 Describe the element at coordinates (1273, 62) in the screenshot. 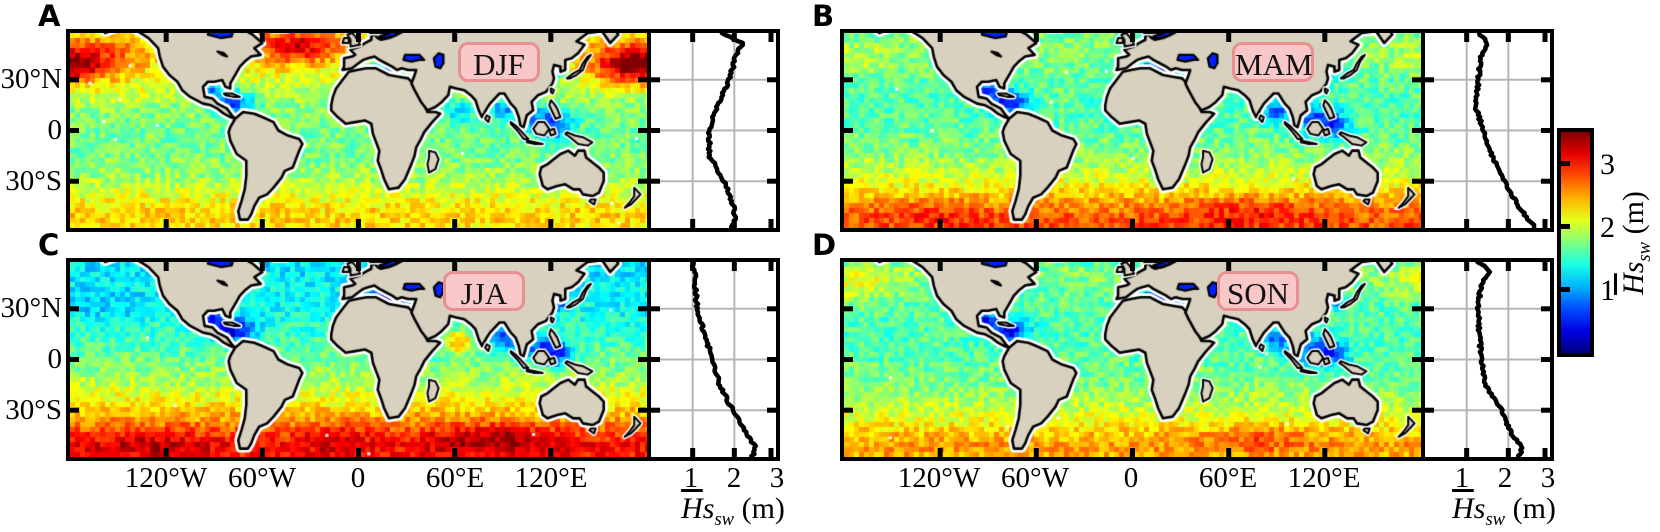

I see `season-label-mam: MAM` at that location.